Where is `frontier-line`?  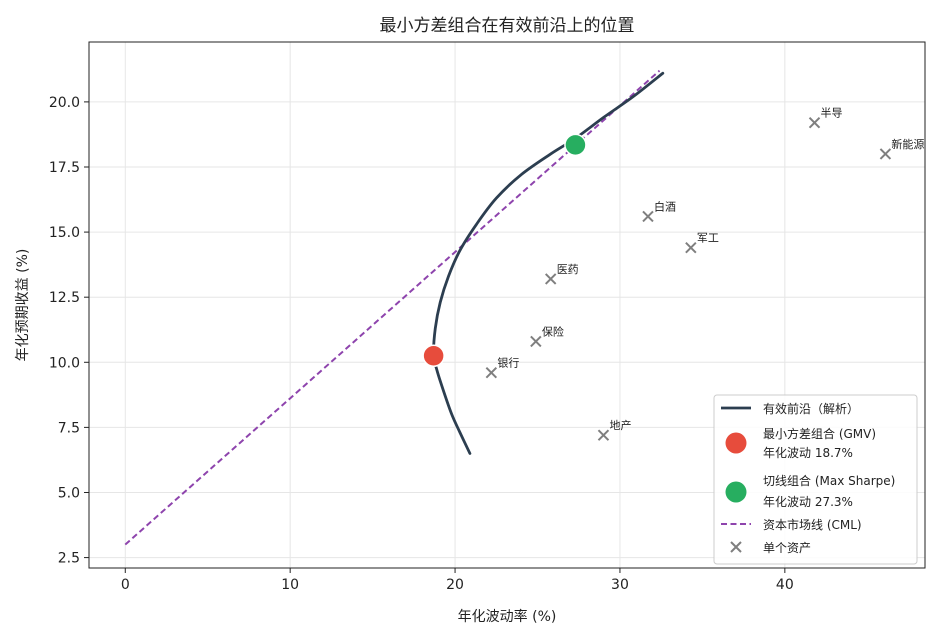
frontier-line is located at coordinates (548, 263).